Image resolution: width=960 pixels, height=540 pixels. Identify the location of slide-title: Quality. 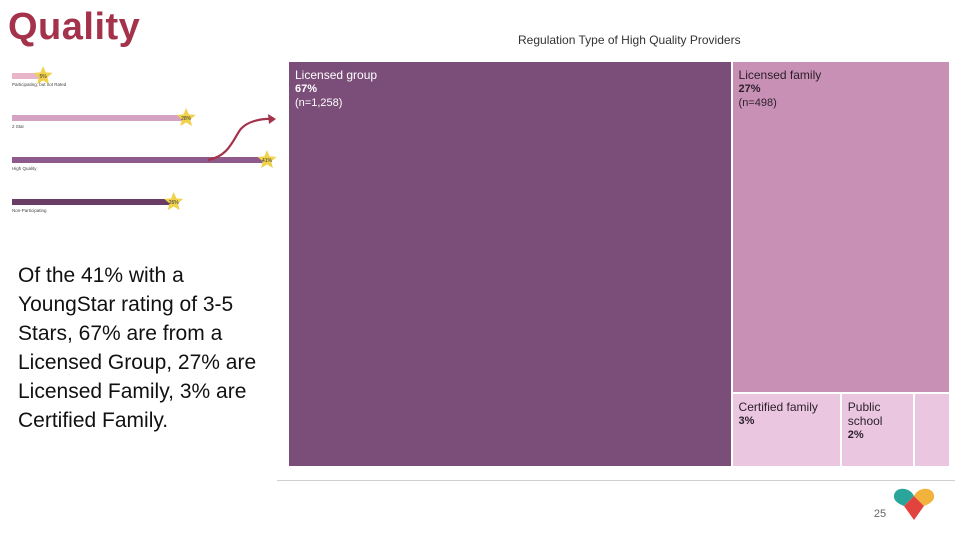
(74, 27).